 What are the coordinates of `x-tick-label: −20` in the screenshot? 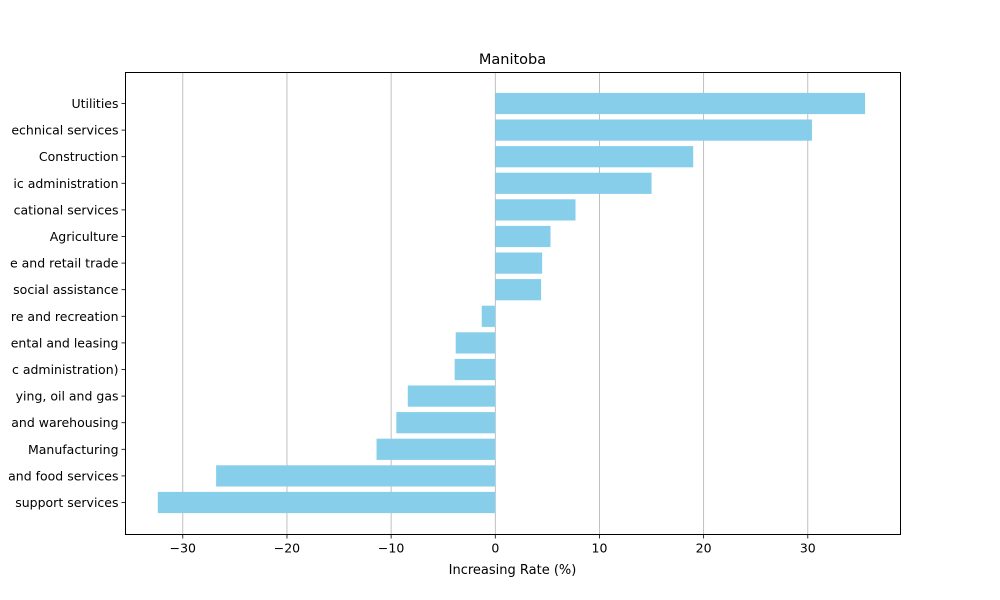 It's located at (287, 548).